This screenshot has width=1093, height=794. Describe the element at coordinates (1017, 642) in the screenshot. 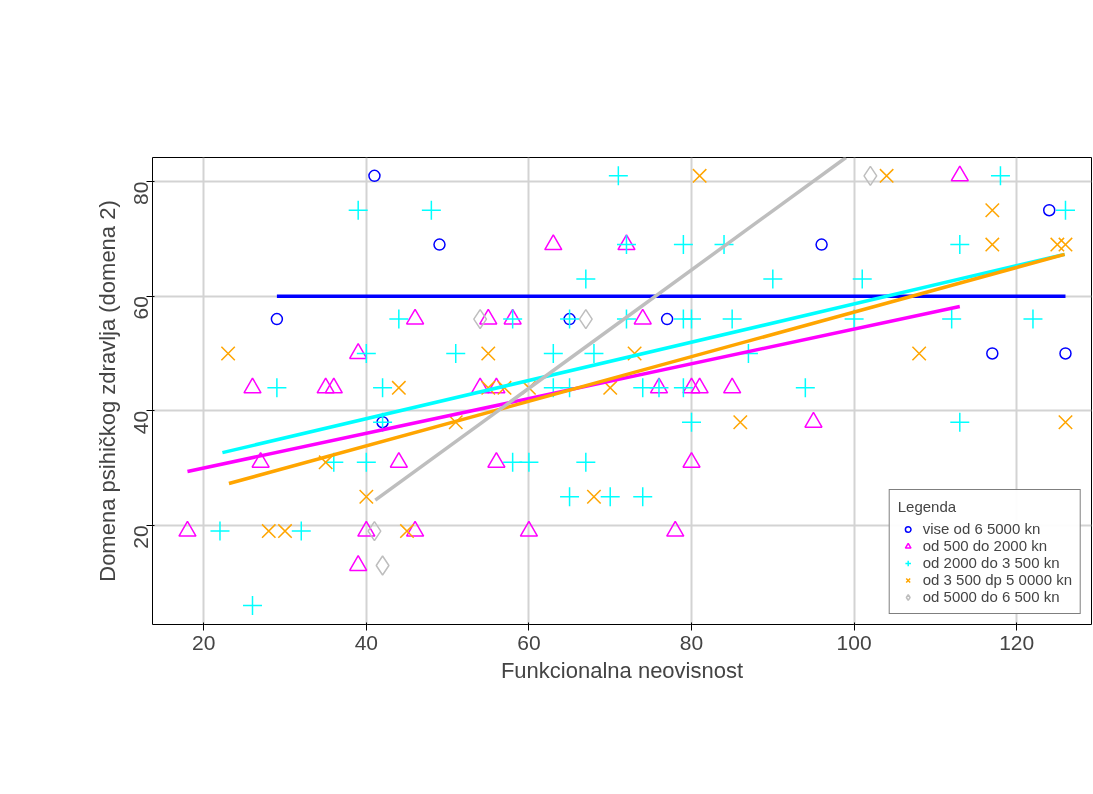

I see `x-tick-label: 120` at that location.